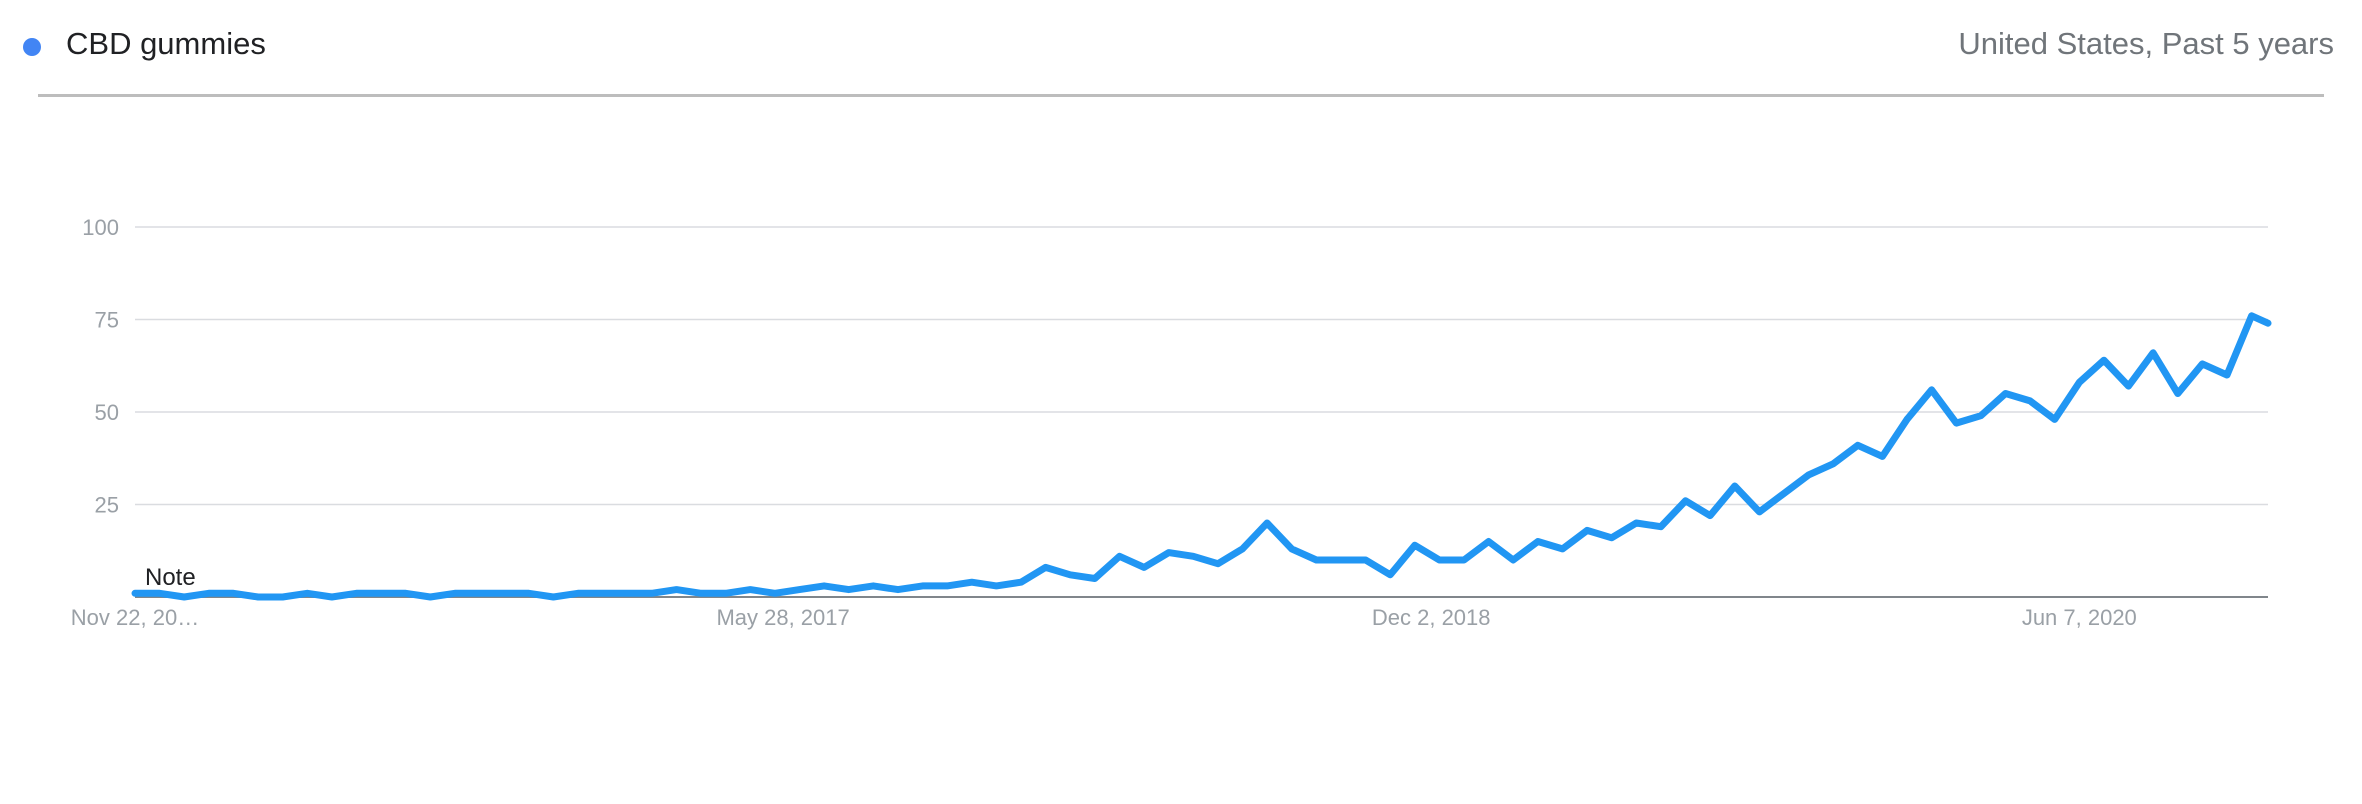 This screenshot has width=2362, height=804. Describe the element at coordinates (782, 617) in the screenshot. I see `x-tick-label-1: May 28, 2017` at that location.